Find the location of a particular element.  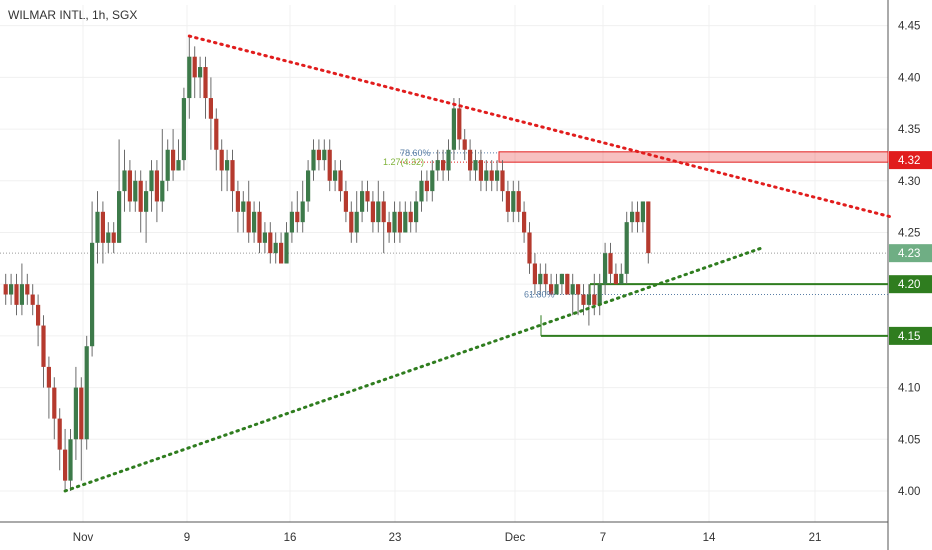

y-tick-label: 4.40 is located at coordinates (909, 78).